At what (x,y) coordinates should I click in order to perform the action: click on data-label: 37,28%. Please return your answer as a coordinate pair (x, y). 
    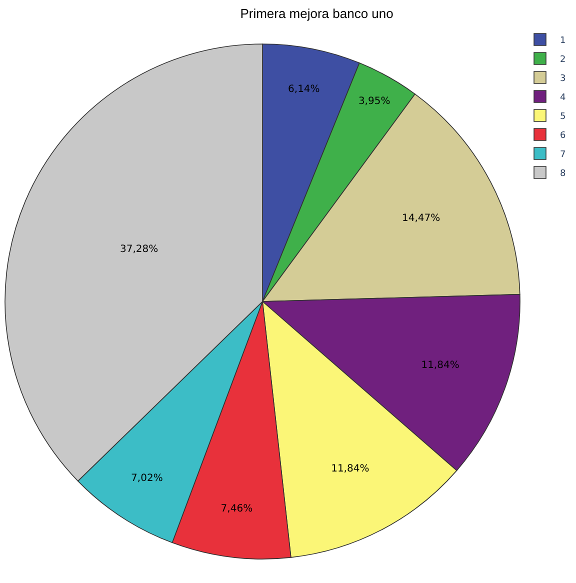
    Looking at the image, I should click on (139, 249).